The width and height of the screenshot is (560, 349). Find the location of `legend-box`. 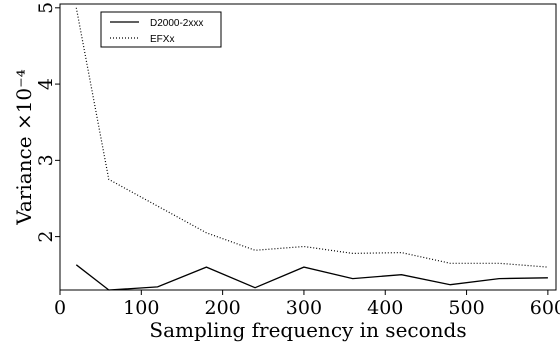

legend-box is located at coordinates (161, 29).